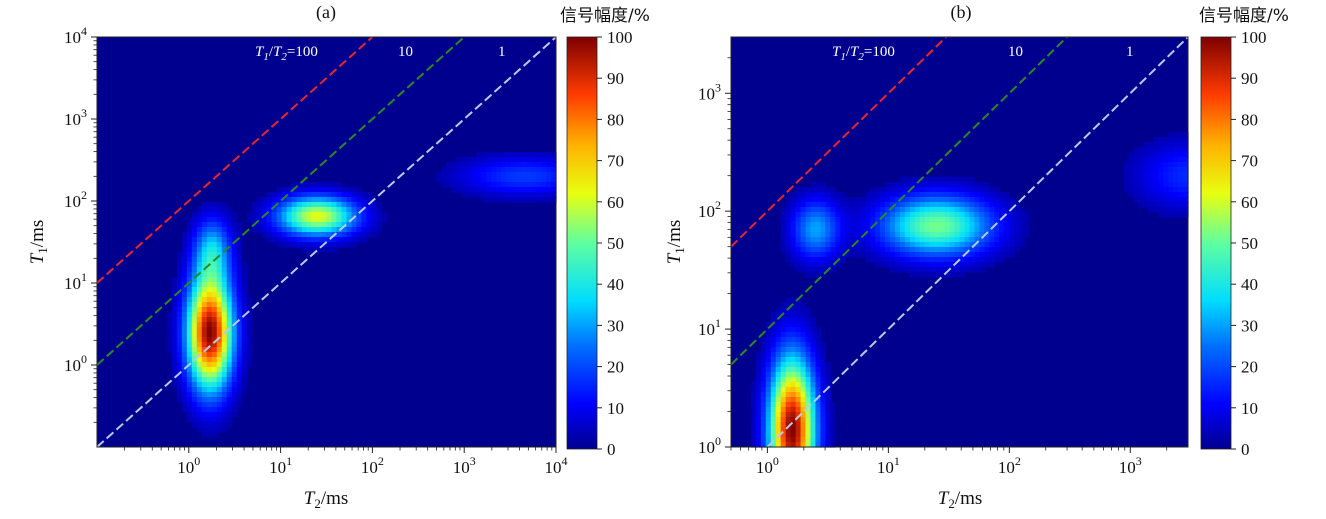  I want to click on y-tick-label: 103, so click(75, 117).